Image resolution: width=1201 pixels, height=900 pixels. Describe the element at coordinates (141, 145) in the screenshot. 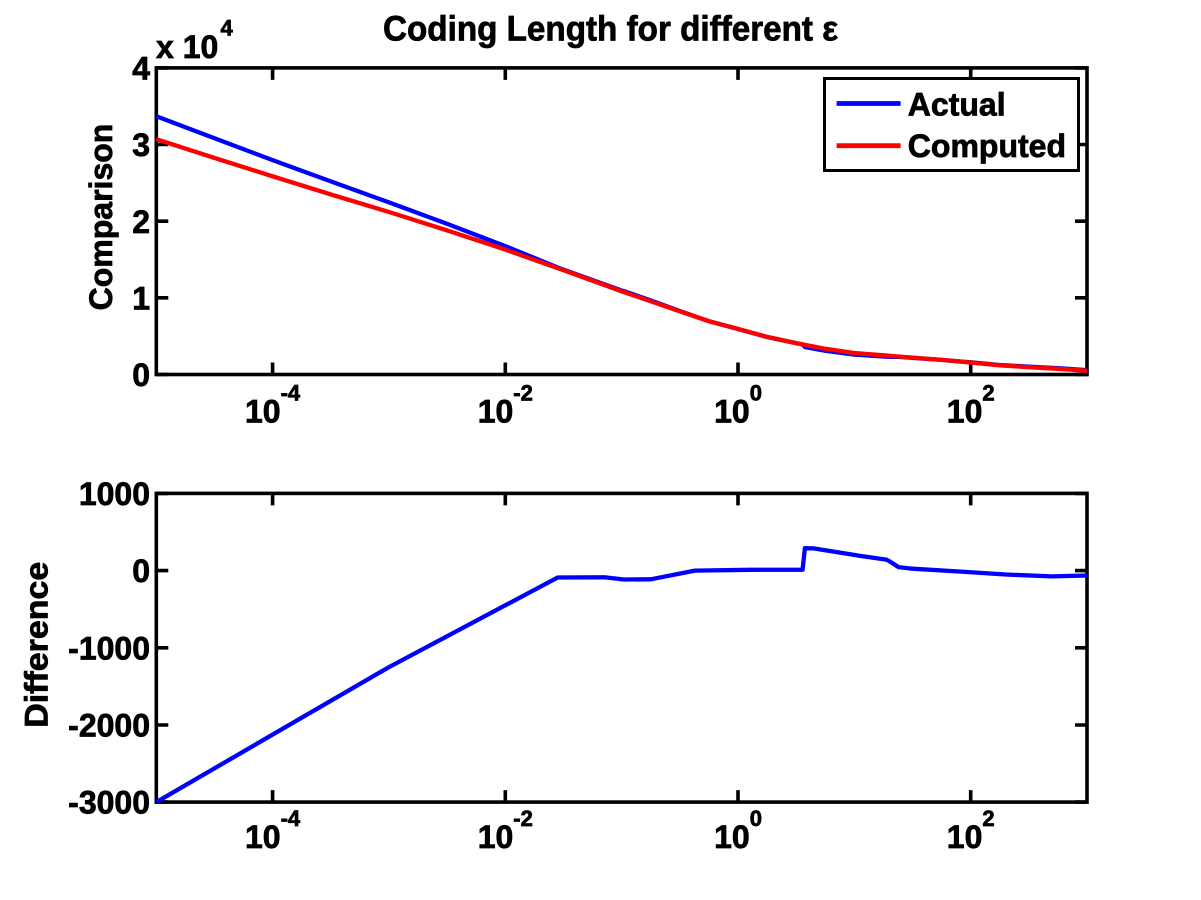

I see `svg-text: 3` at that location.